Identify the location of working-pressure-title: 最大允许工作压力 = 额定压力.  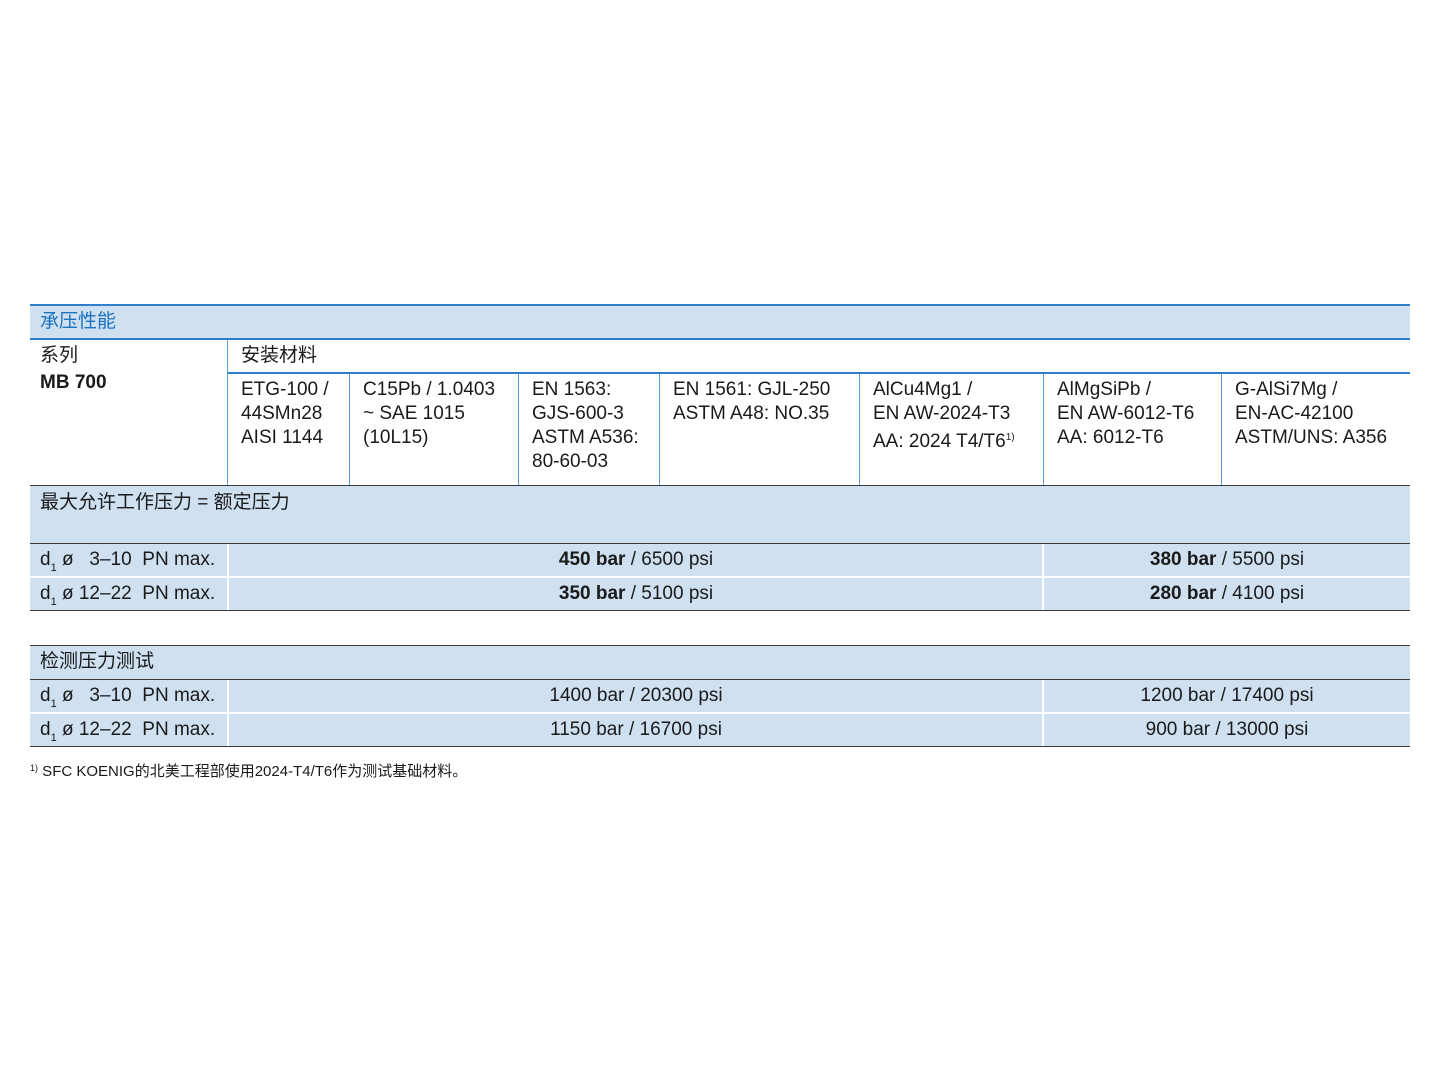
(165, 502).